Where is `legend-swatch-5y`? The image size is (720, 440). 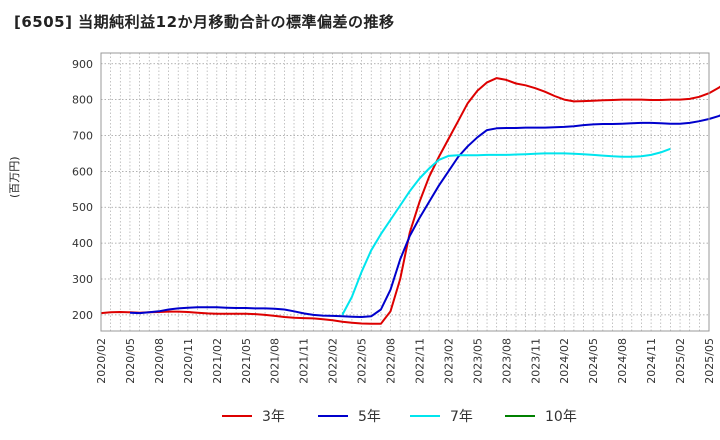 legend-swatch-5y is located at coordinates (333, 416).